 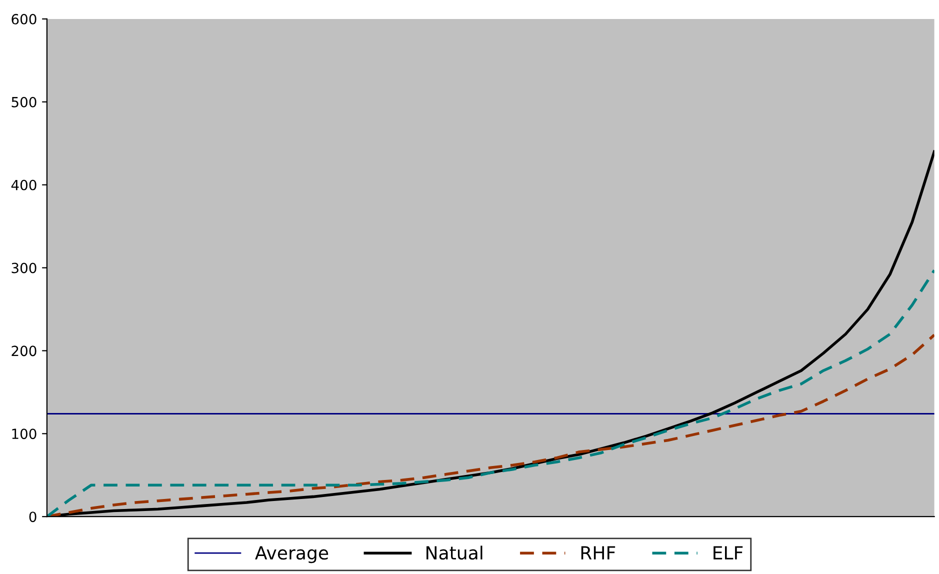 I want to click on y-tick-label: 500, so click(x=24, y=102).